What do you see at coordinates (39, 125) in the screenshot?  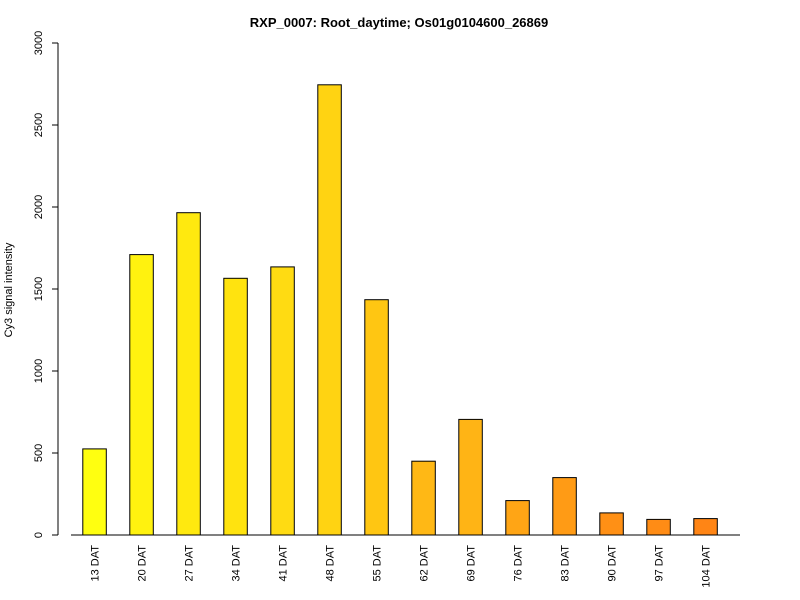 I see `y-tick-label: 2500` at bounding box center [39, 125].